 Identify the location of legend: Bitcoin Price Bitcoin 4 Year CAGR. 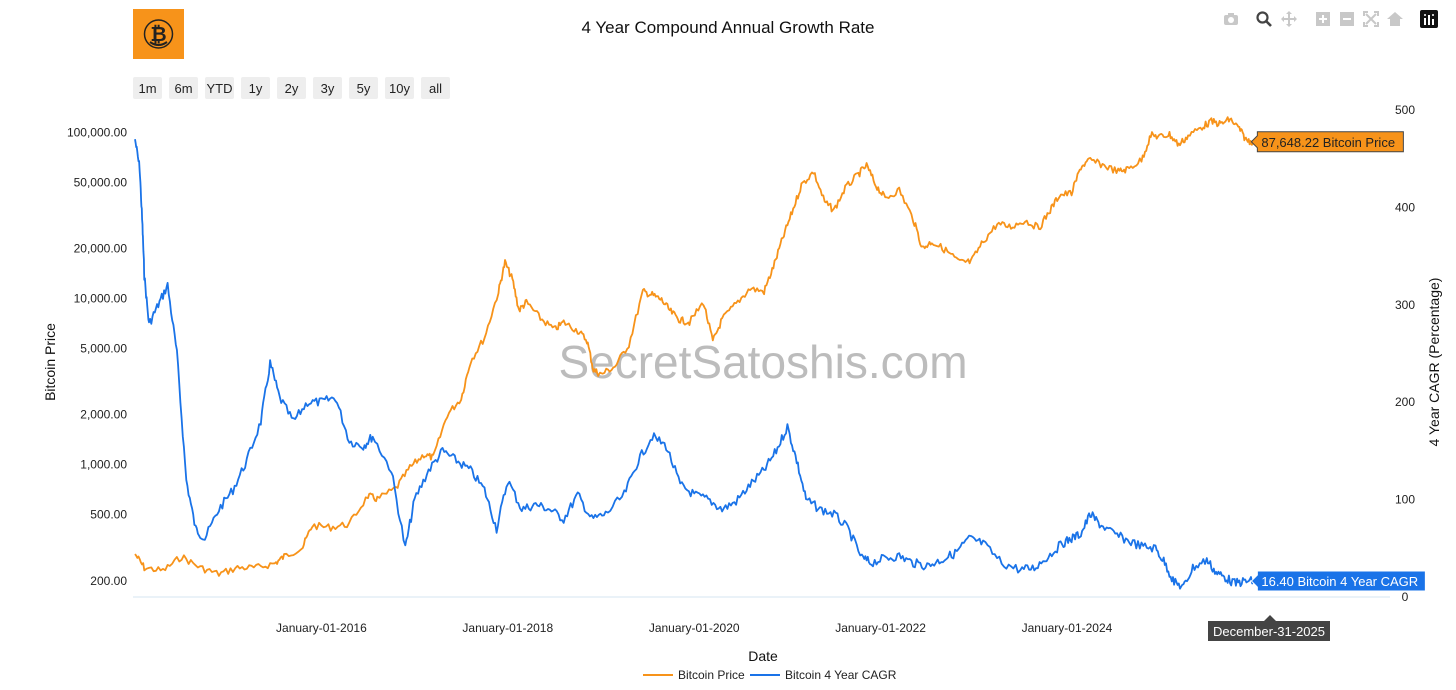
(770, 675).